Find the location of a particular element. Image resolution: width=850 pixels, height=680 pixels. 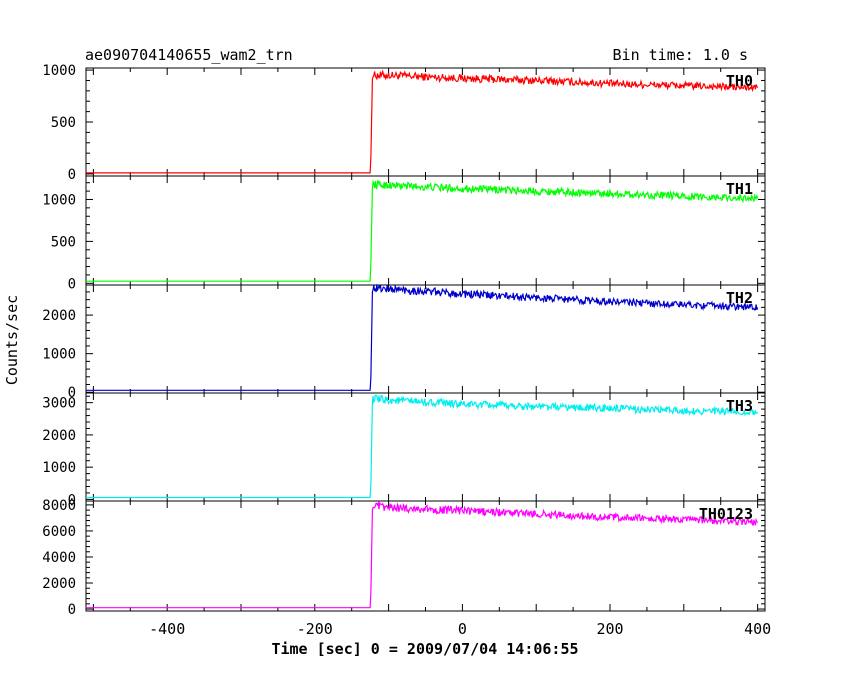

x-tick-label: 400 is located at coordinates (757, 629).